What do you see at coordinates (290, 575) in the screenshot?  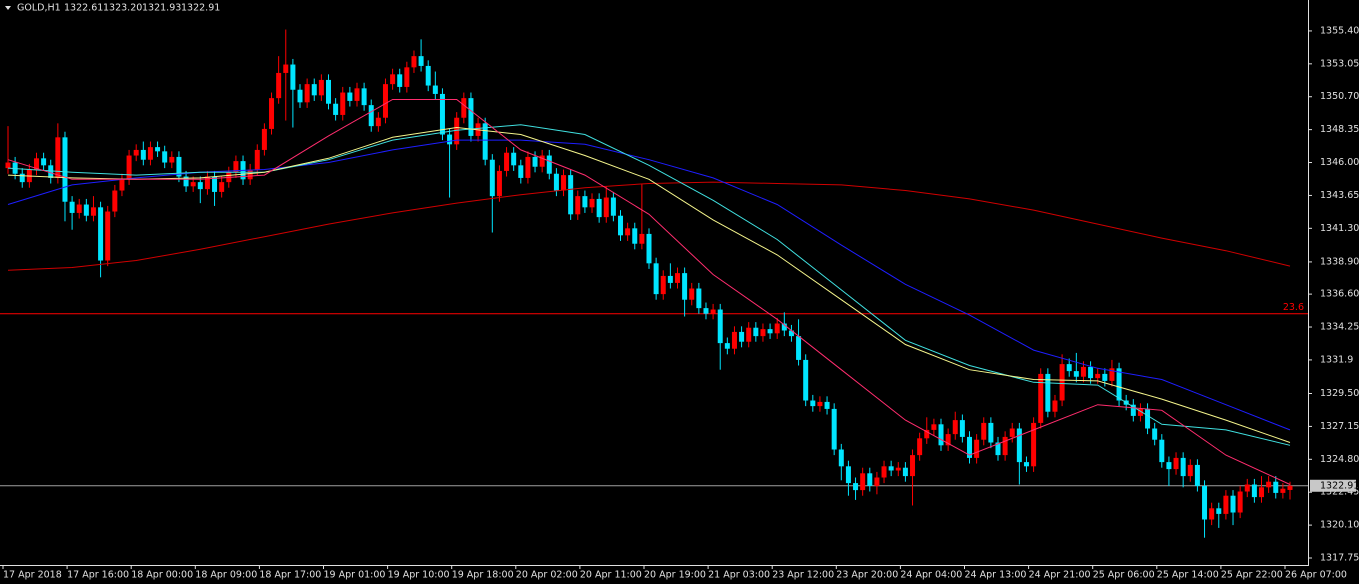 I see `x-tick-label: 18 Apr 17:00` at bounding box center [290, 575].